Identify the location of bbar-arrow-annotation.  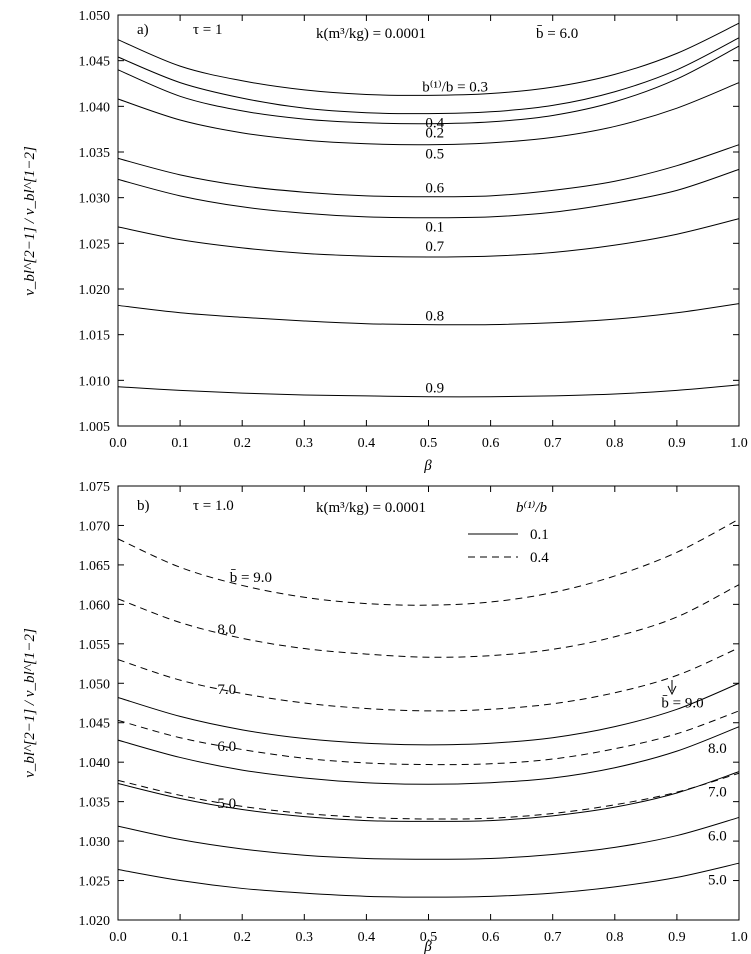
(672, 688).